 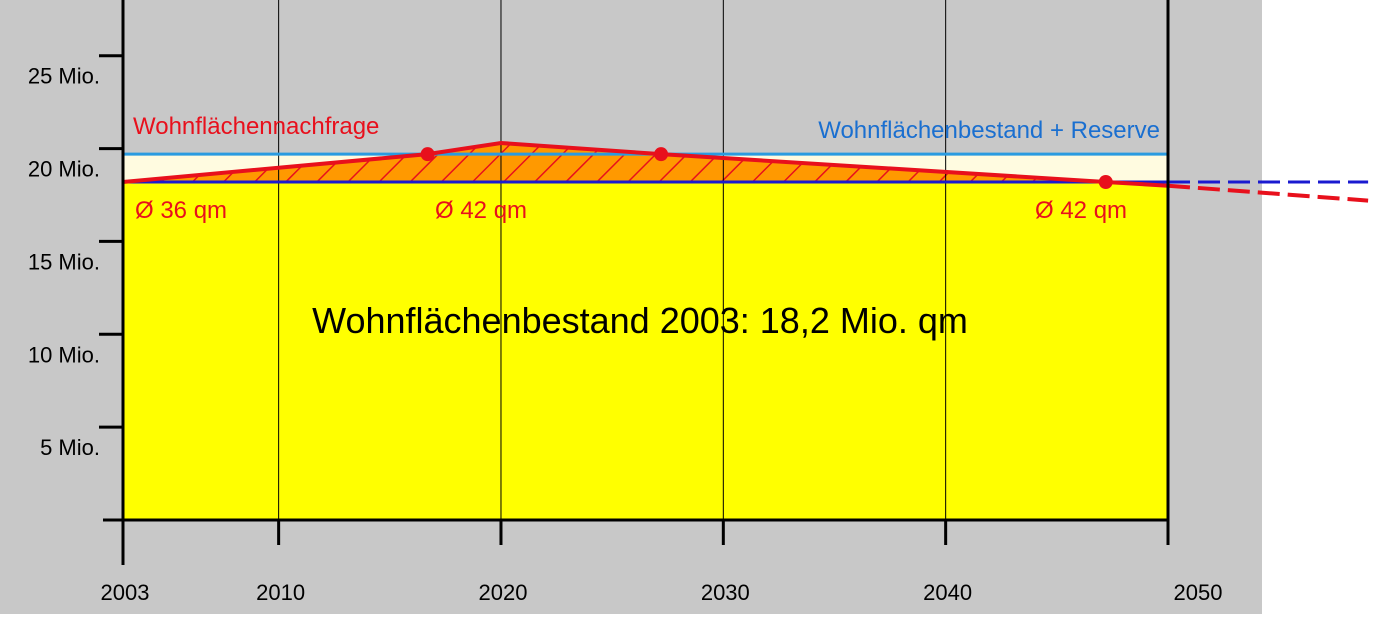 I want to click on y-tick-label: 10 Mio., so click(x=64, y=354).